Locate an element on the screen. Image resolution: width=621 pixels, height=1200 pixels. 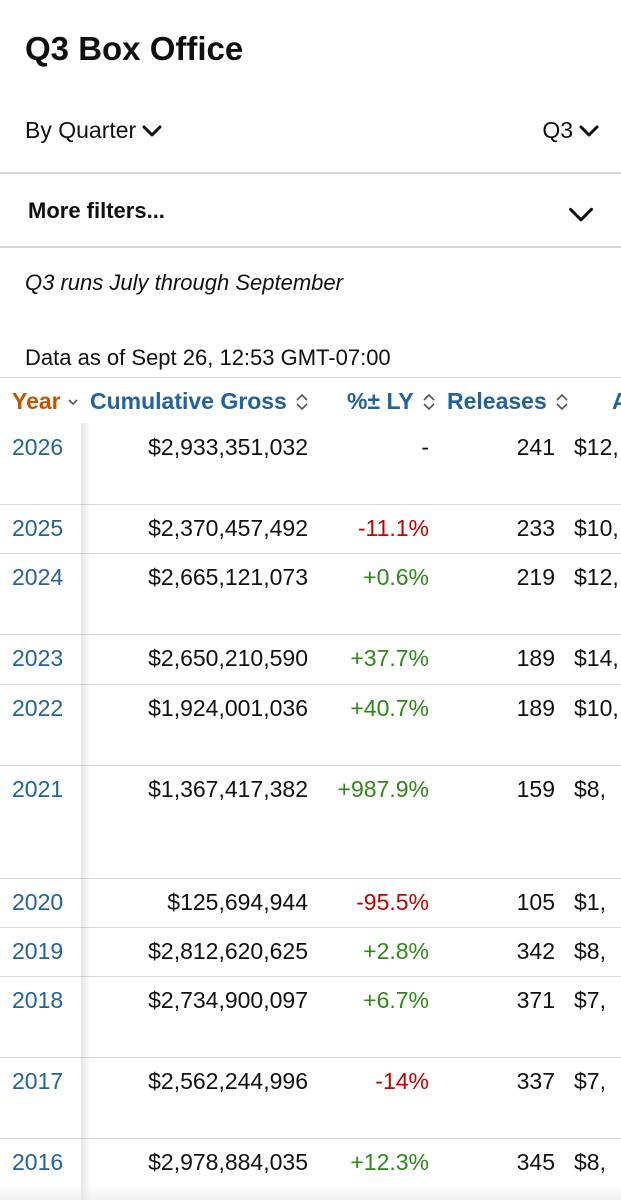
period-label: Q3 is located at coordinates (557, 130).